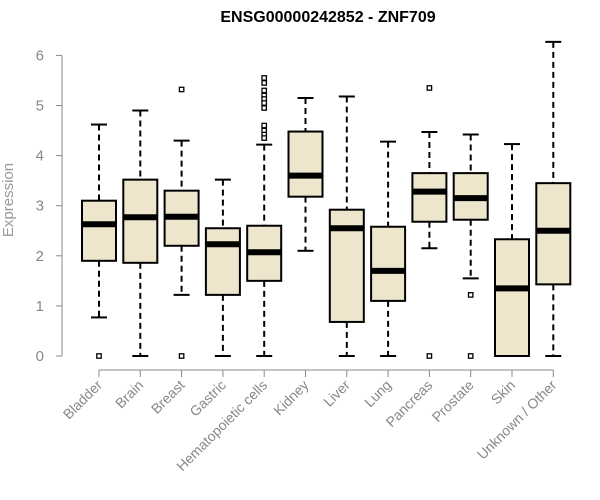  What do you see at coordinates (83, 400) in the screenshot?
I see `x-tick-label: Bladder` at bounding box center [83, 400].